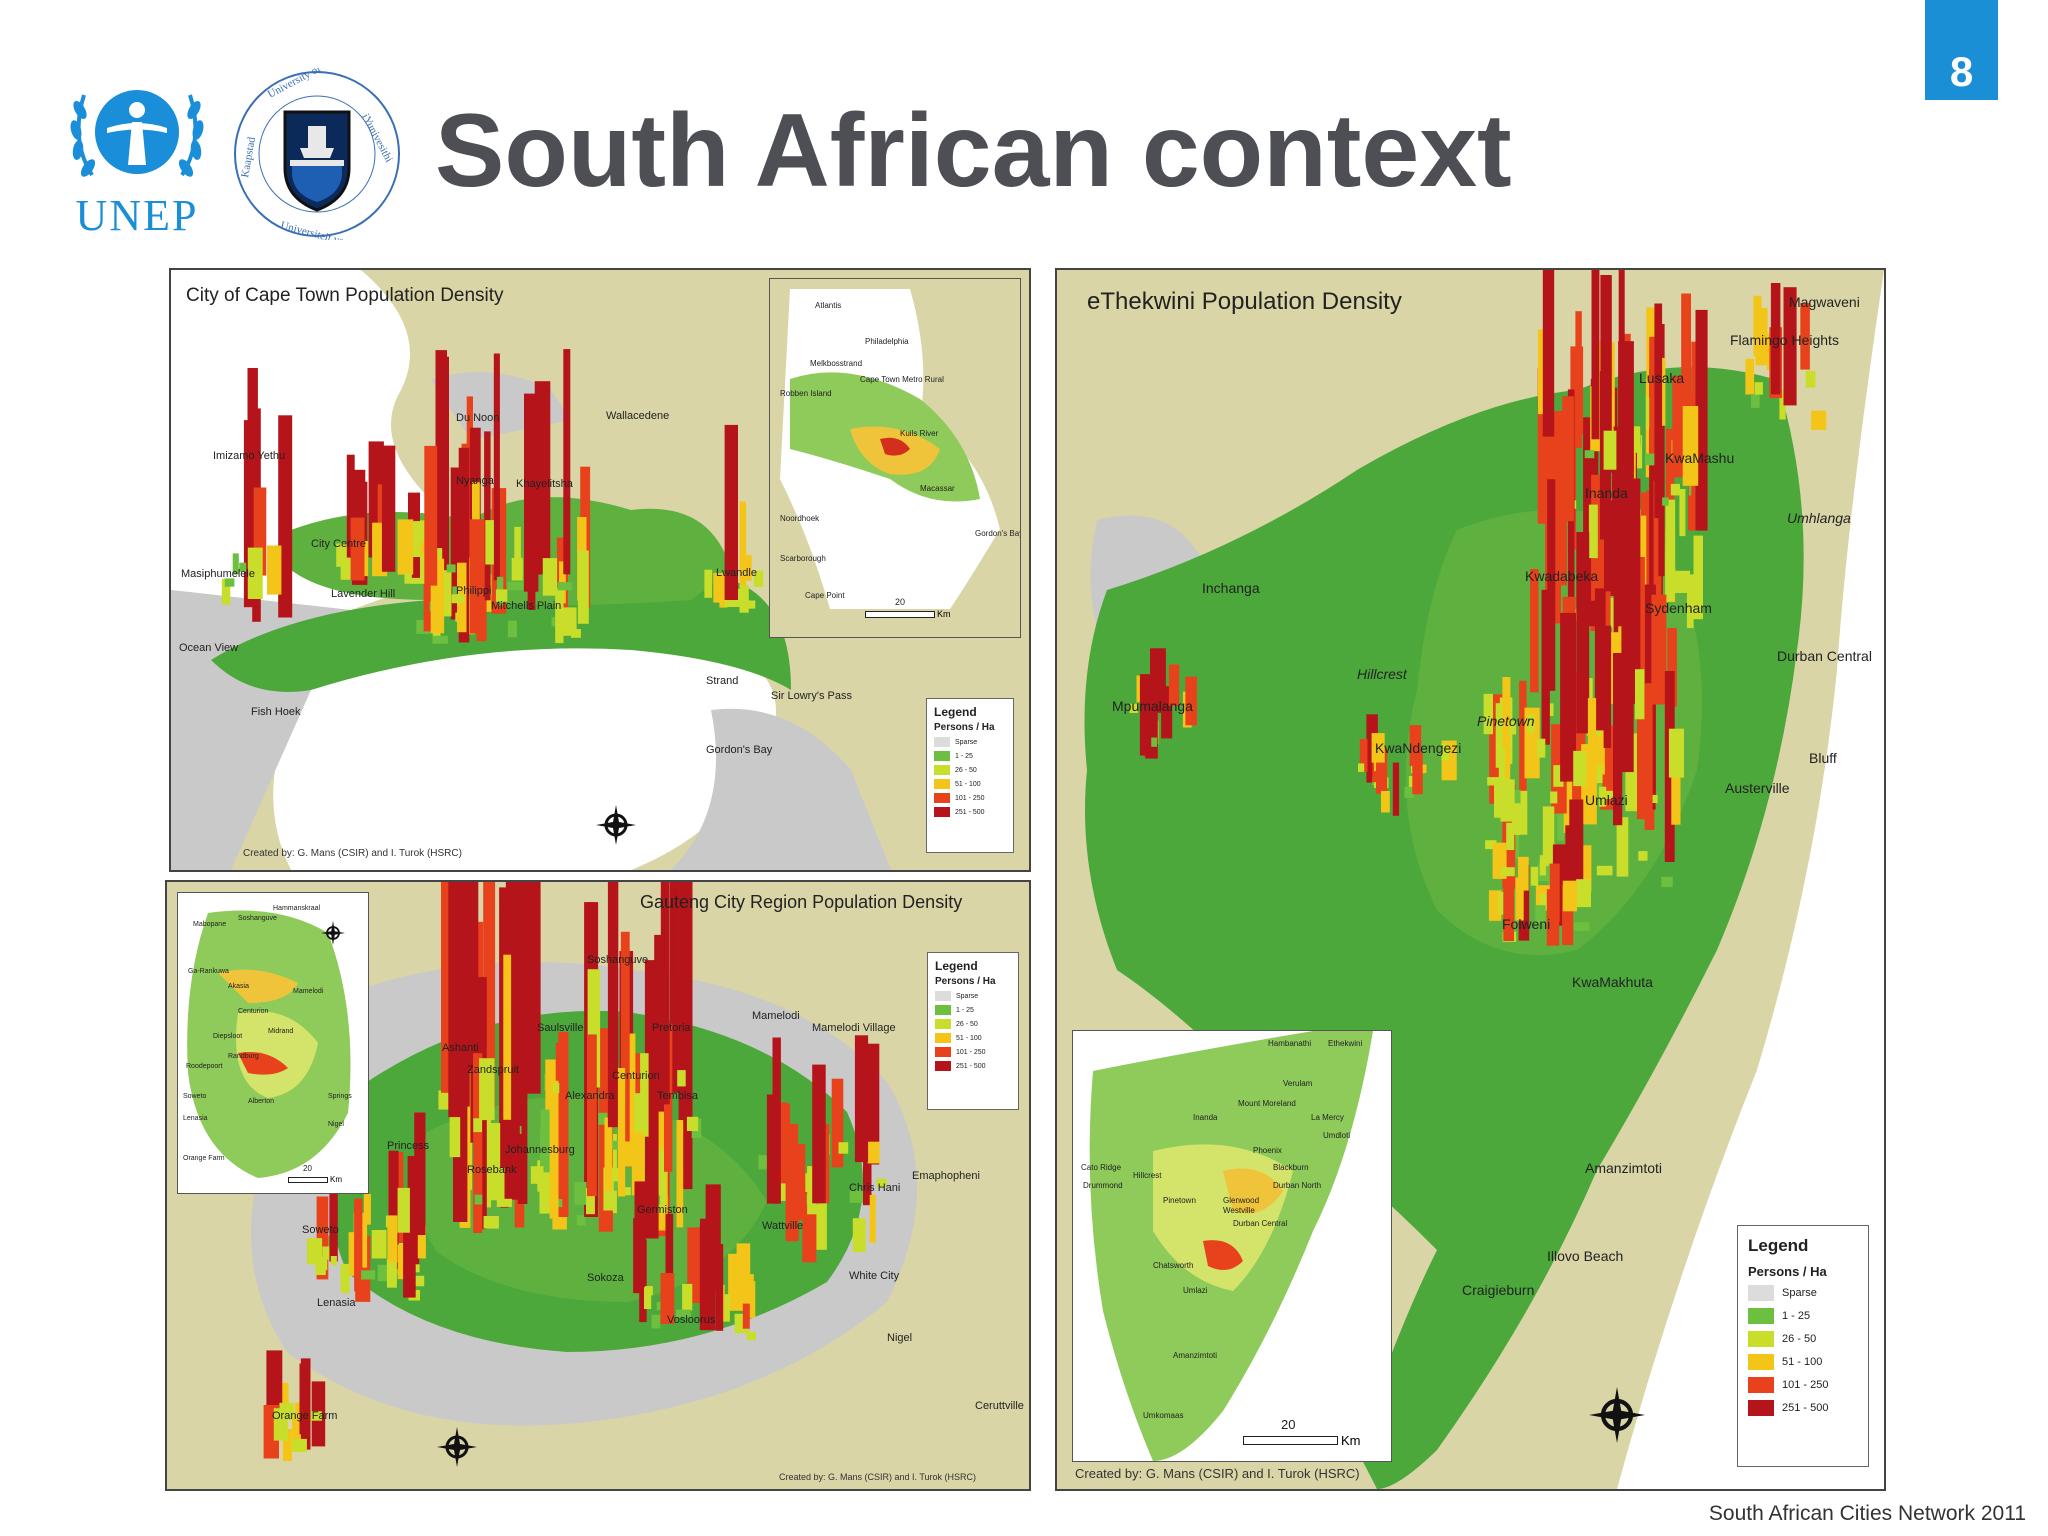  Describe the element at coordinates (1526, 924) in the screenshot. I see `place-label: Folweni` at that location.